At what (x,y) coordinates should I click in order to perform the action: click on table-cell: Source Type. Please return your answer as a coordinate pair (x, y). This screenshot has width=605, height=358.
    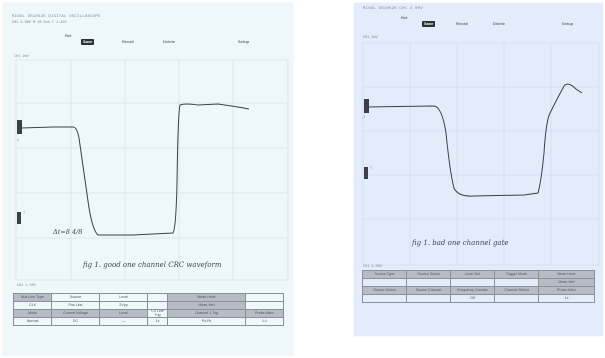
    Looking at the image, I should click on (384, 274).